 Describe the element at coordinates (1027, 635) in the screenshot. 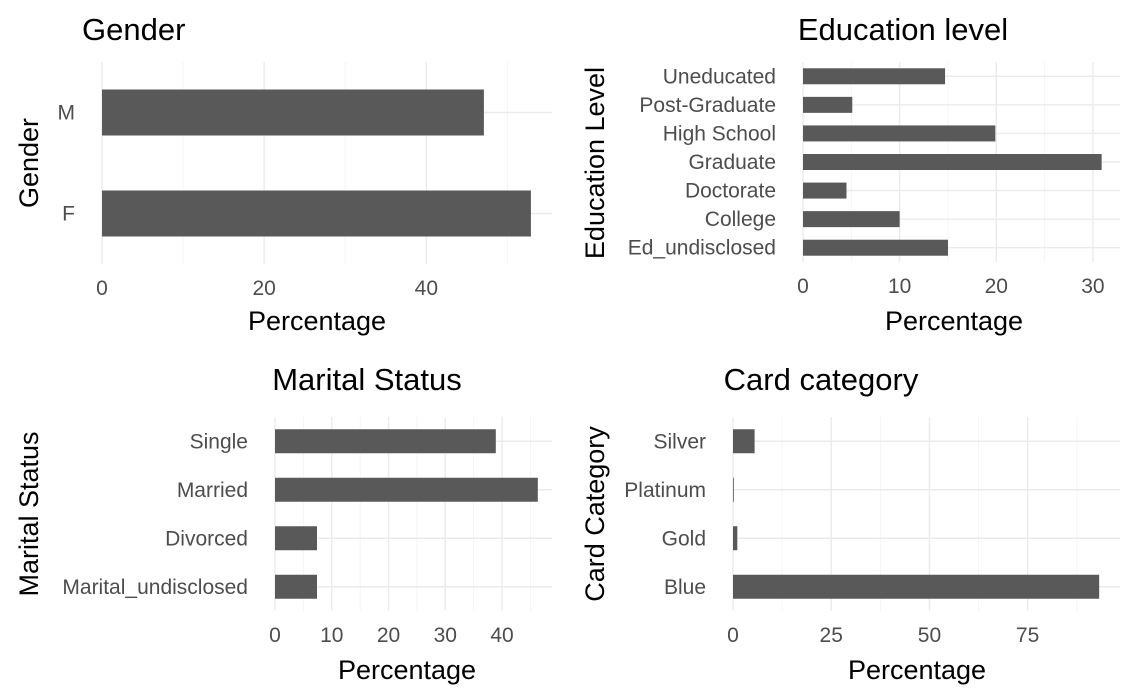

I see `x-tick-label: 75` at that location.